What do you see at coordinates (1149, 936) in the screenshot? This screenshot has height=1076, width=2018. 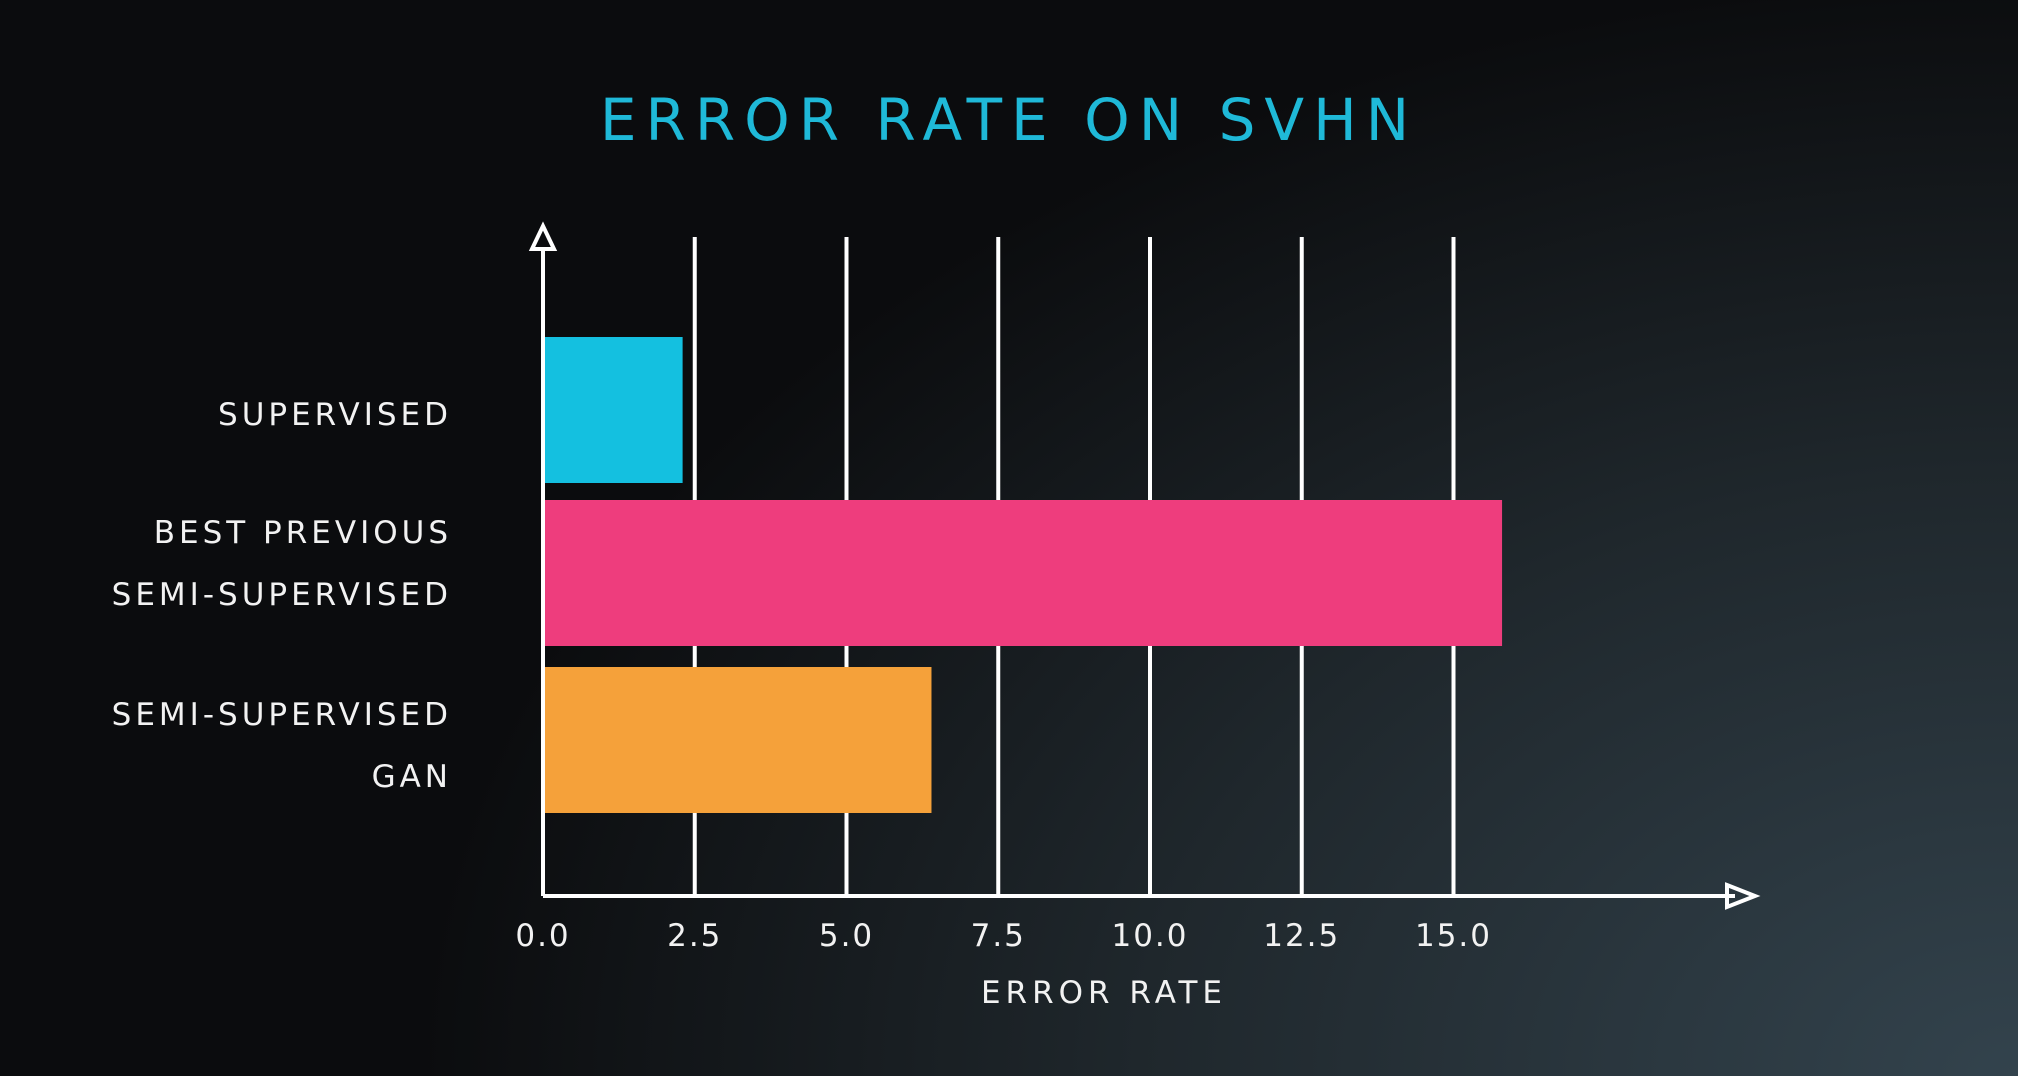 I see `x-tick-label: 10.0` at bounding box center [1149, 936].